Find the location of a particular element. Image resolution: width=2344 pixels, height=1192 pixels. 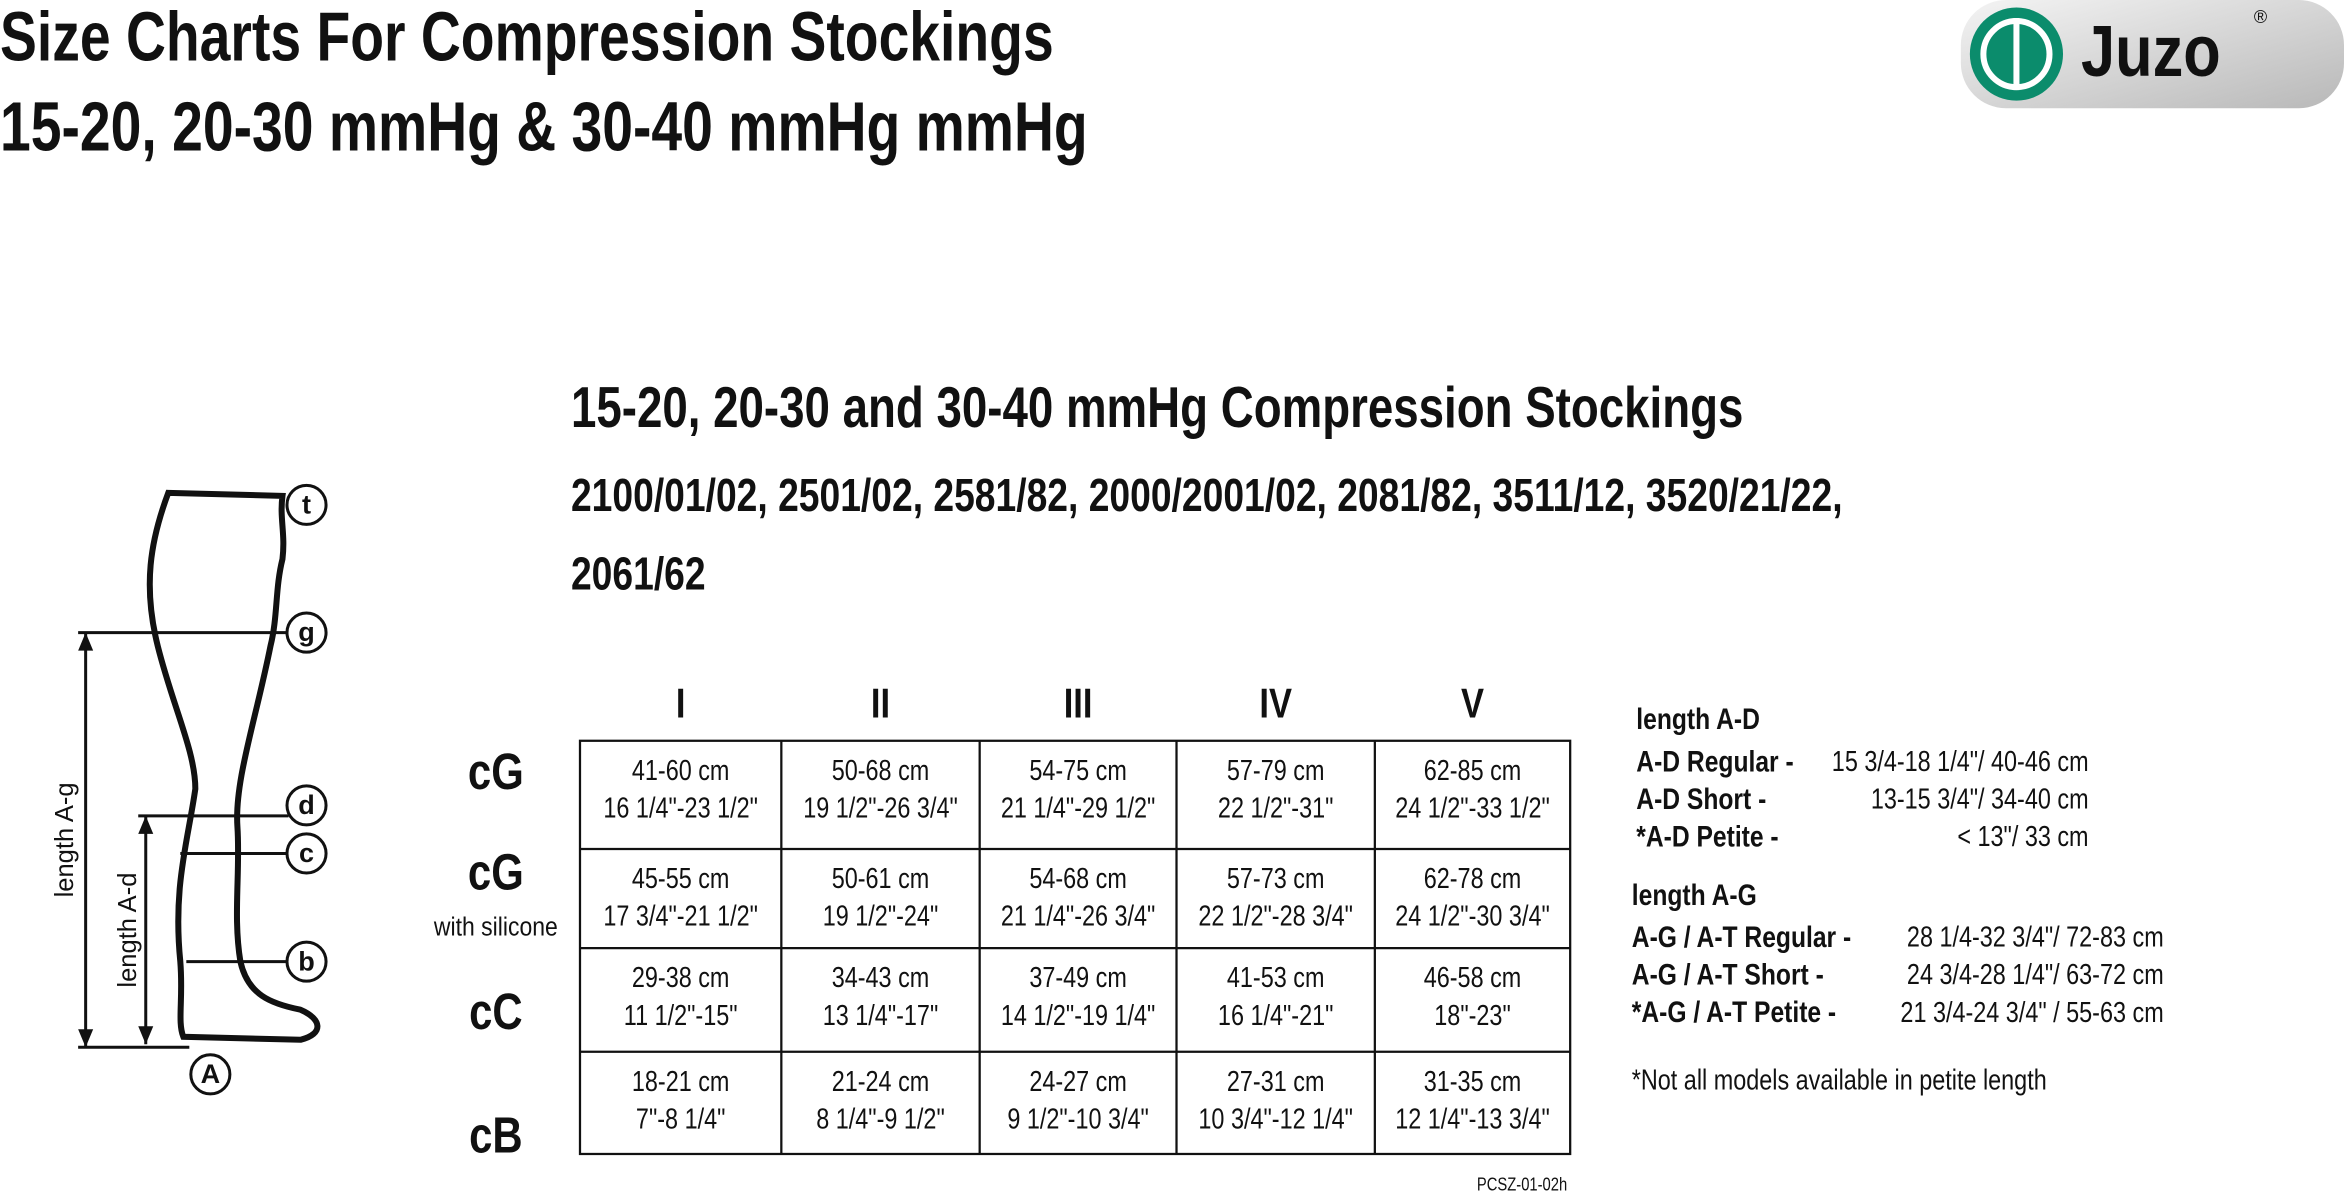

table-cell: 14 1/2"-19 1/4" is located at coordinates (1078, 1015).